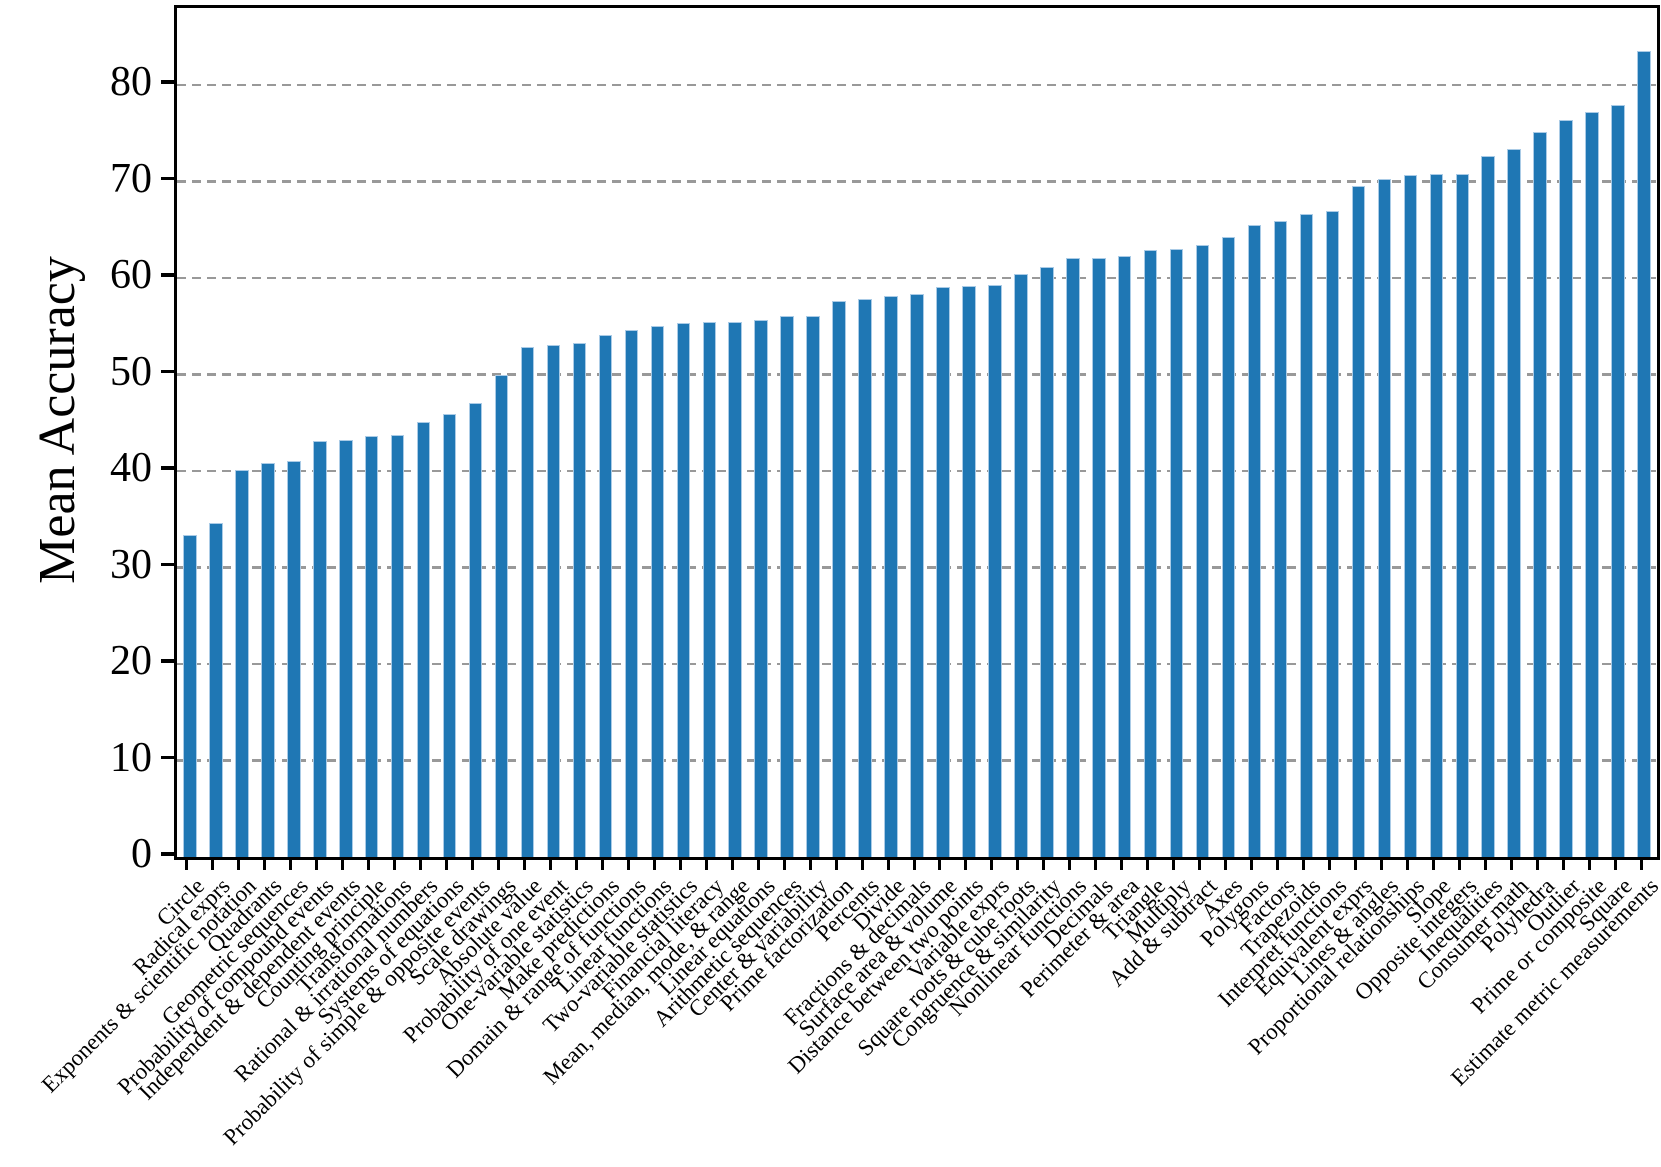 This screenshot has width=1661, height=1167. I want to click on y-tick-label-30: 30, so click(131, 564).